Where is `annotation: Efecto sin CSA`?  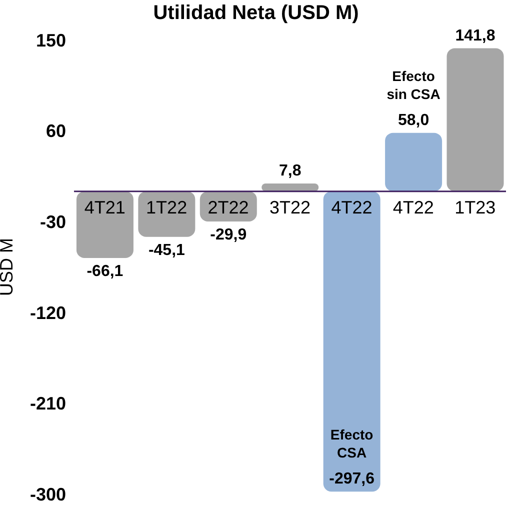
annotation: Efecto sin CSA is located at coordinates (413, 85).